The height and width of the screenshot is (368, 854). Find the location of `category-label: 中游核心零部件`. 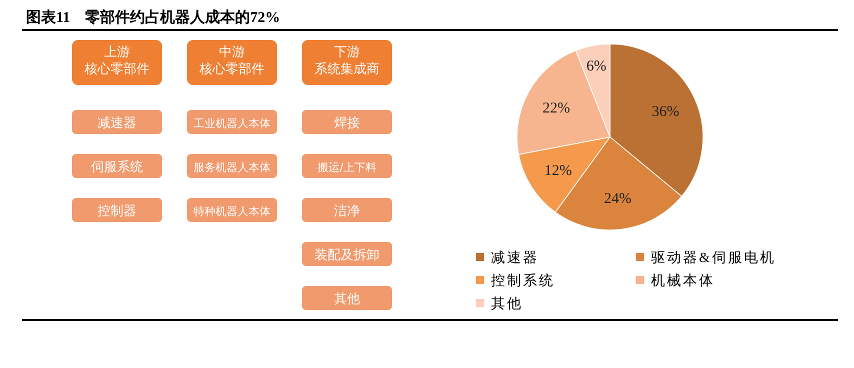

category-label: 中游核心零部件 is located at coordinates (231, 61).